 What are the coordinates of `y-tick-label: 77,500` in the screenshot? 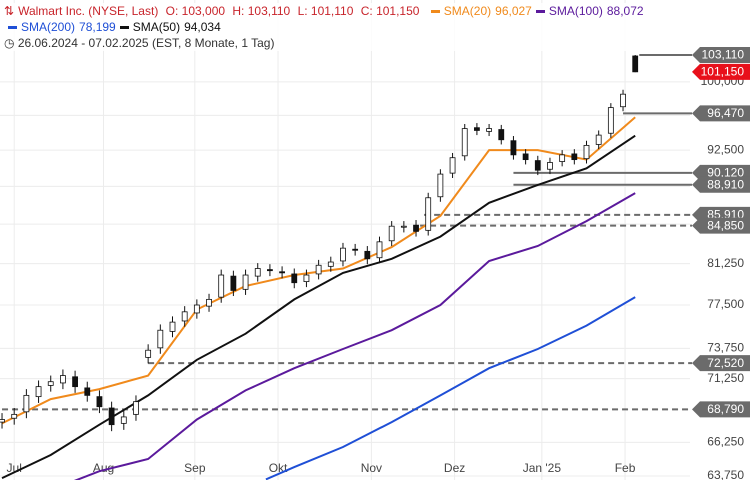 It's located at (725, 304).